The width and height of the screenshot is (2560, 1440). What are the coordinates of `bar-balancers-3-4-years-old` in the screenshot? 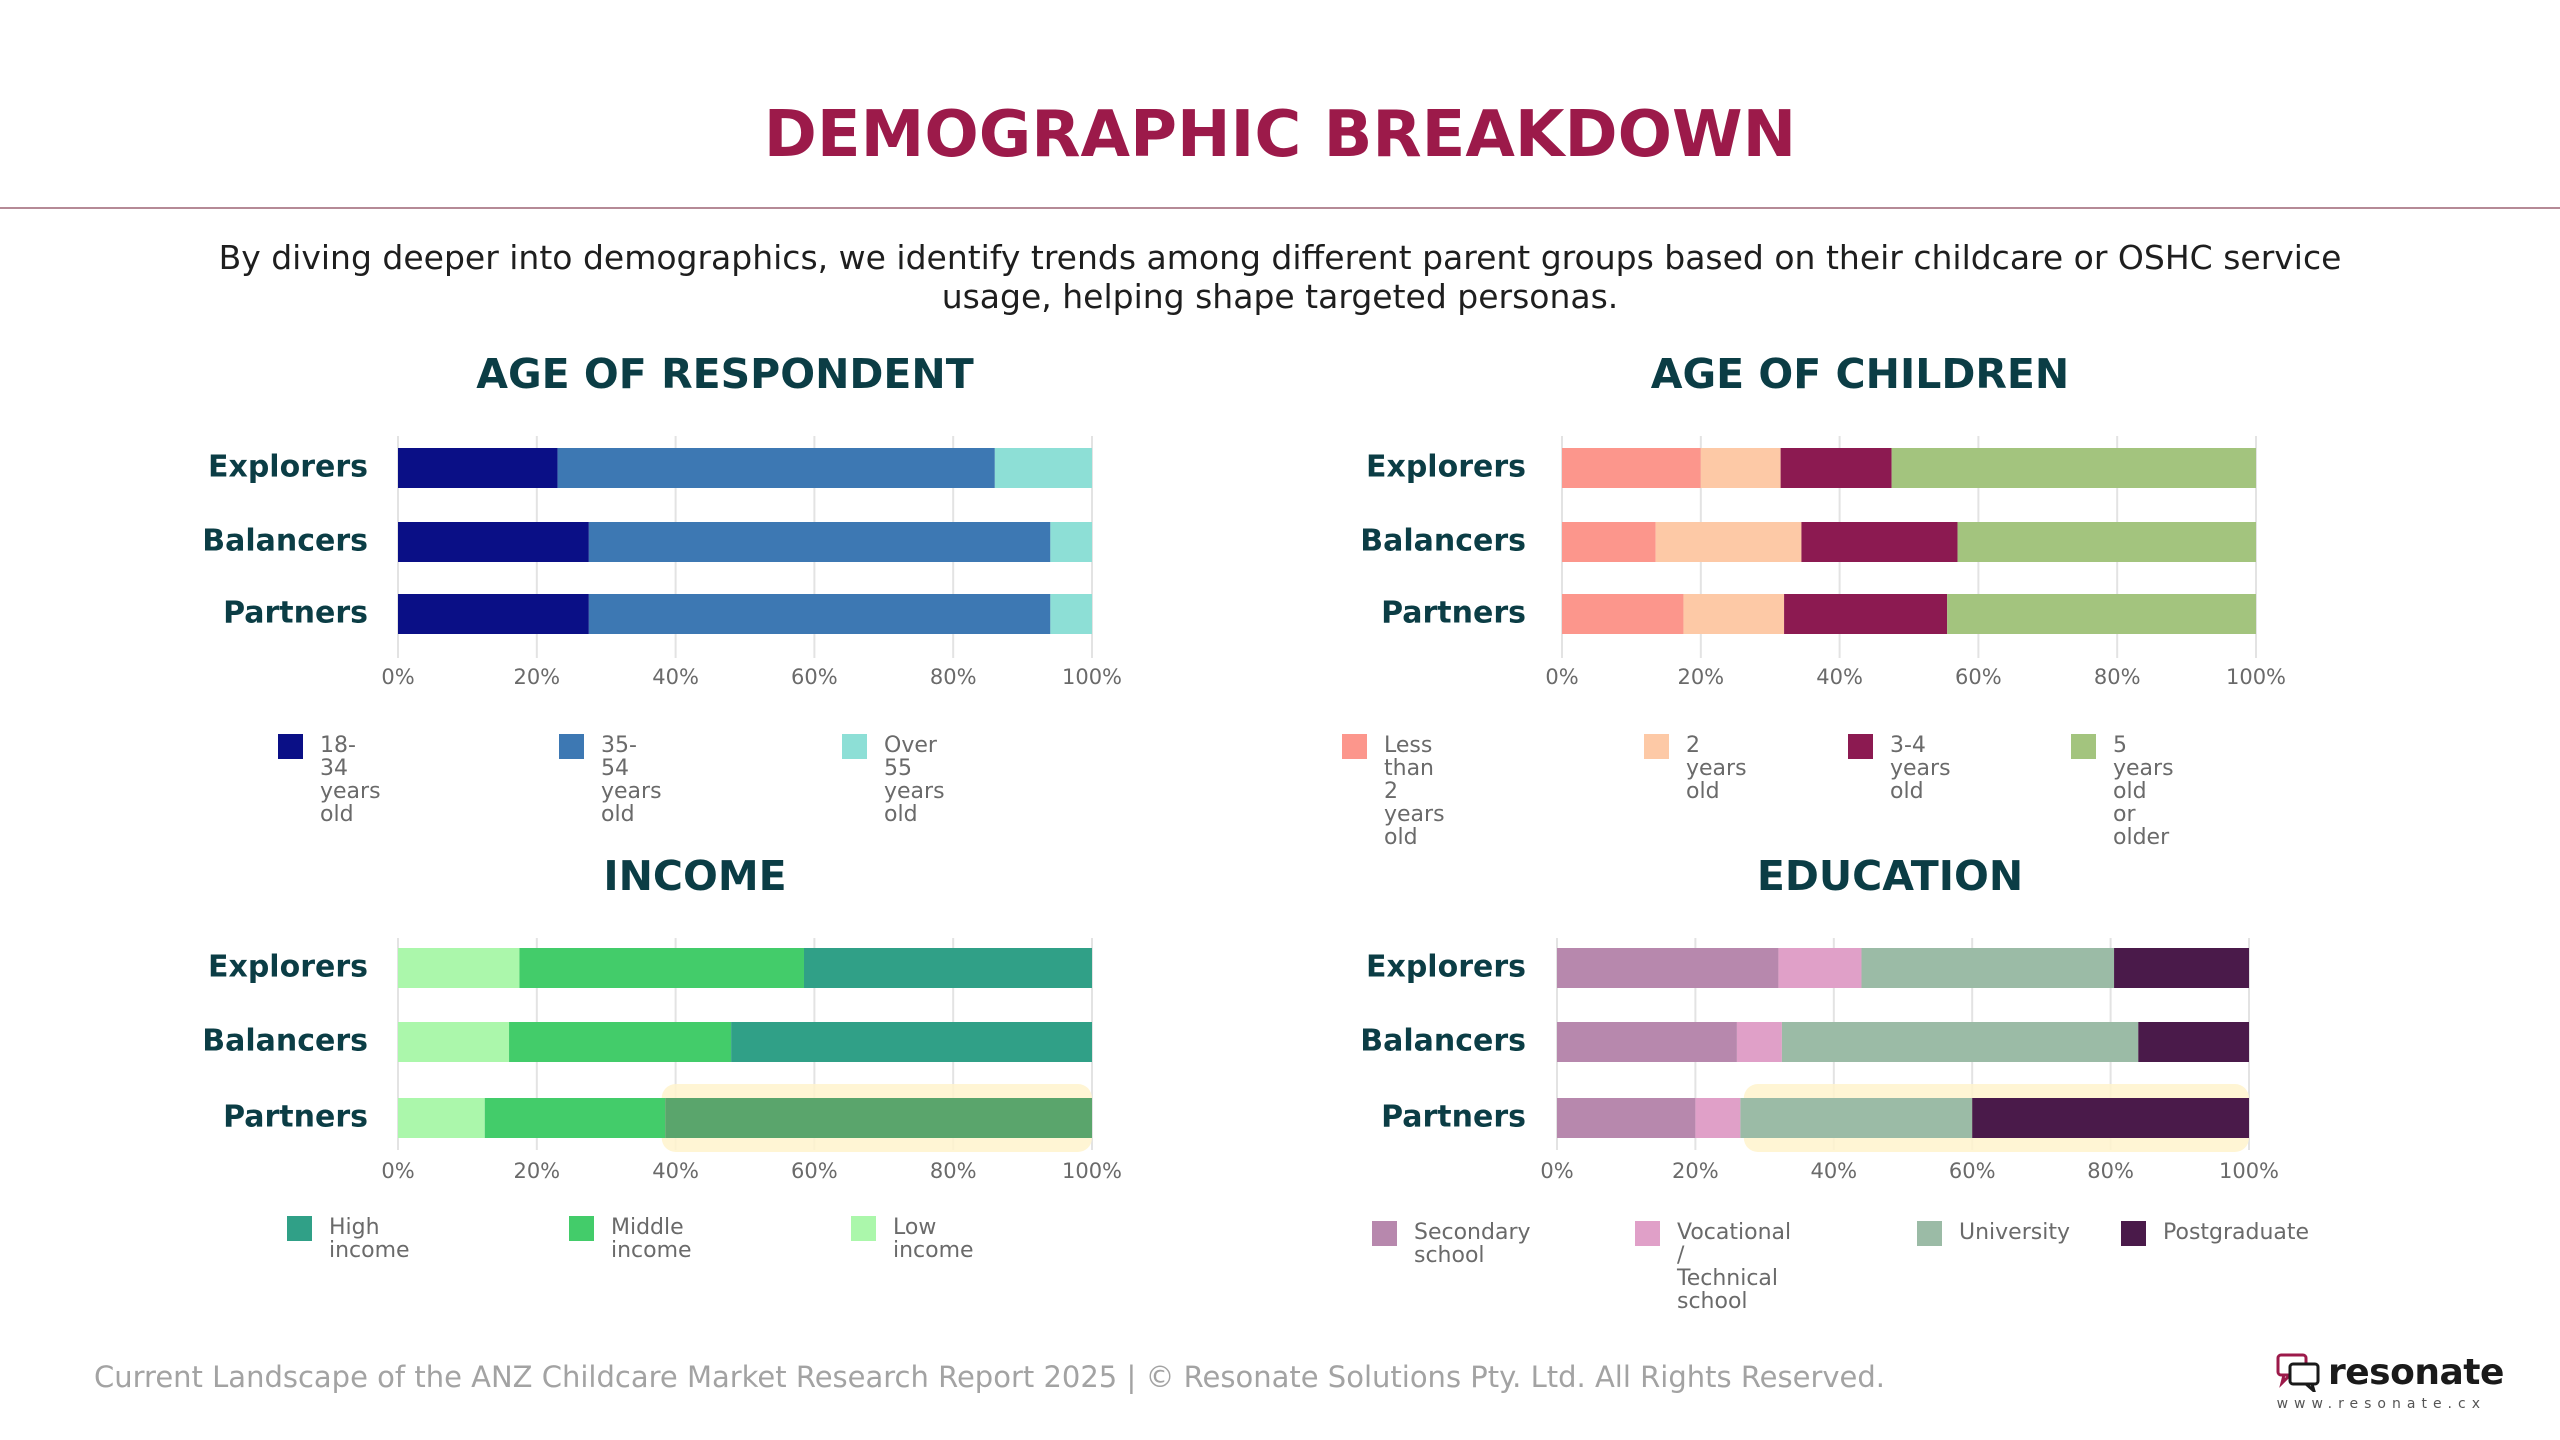 It's located at (1879, 542).